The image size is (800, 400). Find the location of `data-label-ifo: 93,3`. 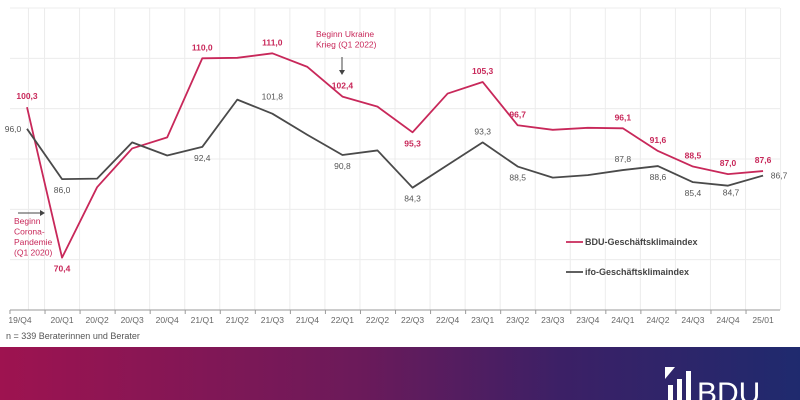

data-label-ifo: 93,3 is located at coordinates (482, 131).